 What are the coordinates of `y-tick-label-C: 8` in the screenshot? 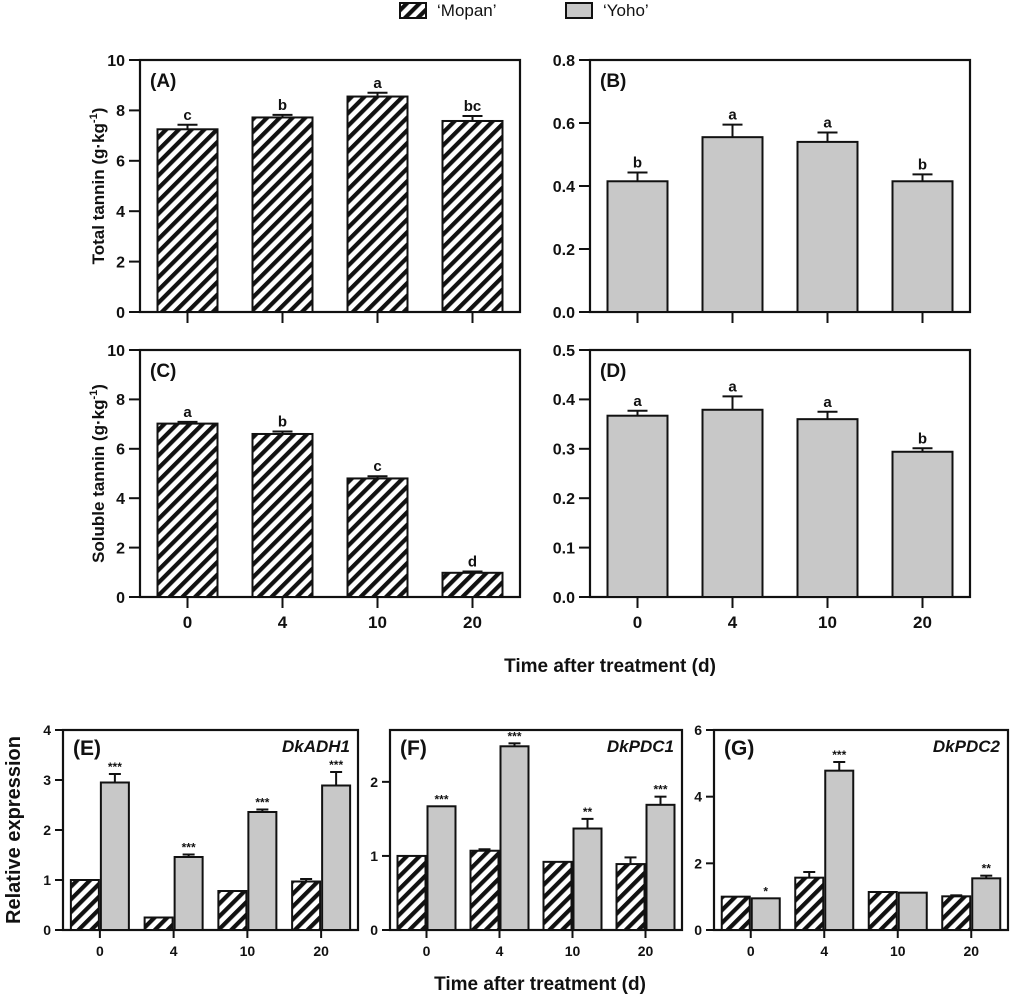 It's located at (120, 400).